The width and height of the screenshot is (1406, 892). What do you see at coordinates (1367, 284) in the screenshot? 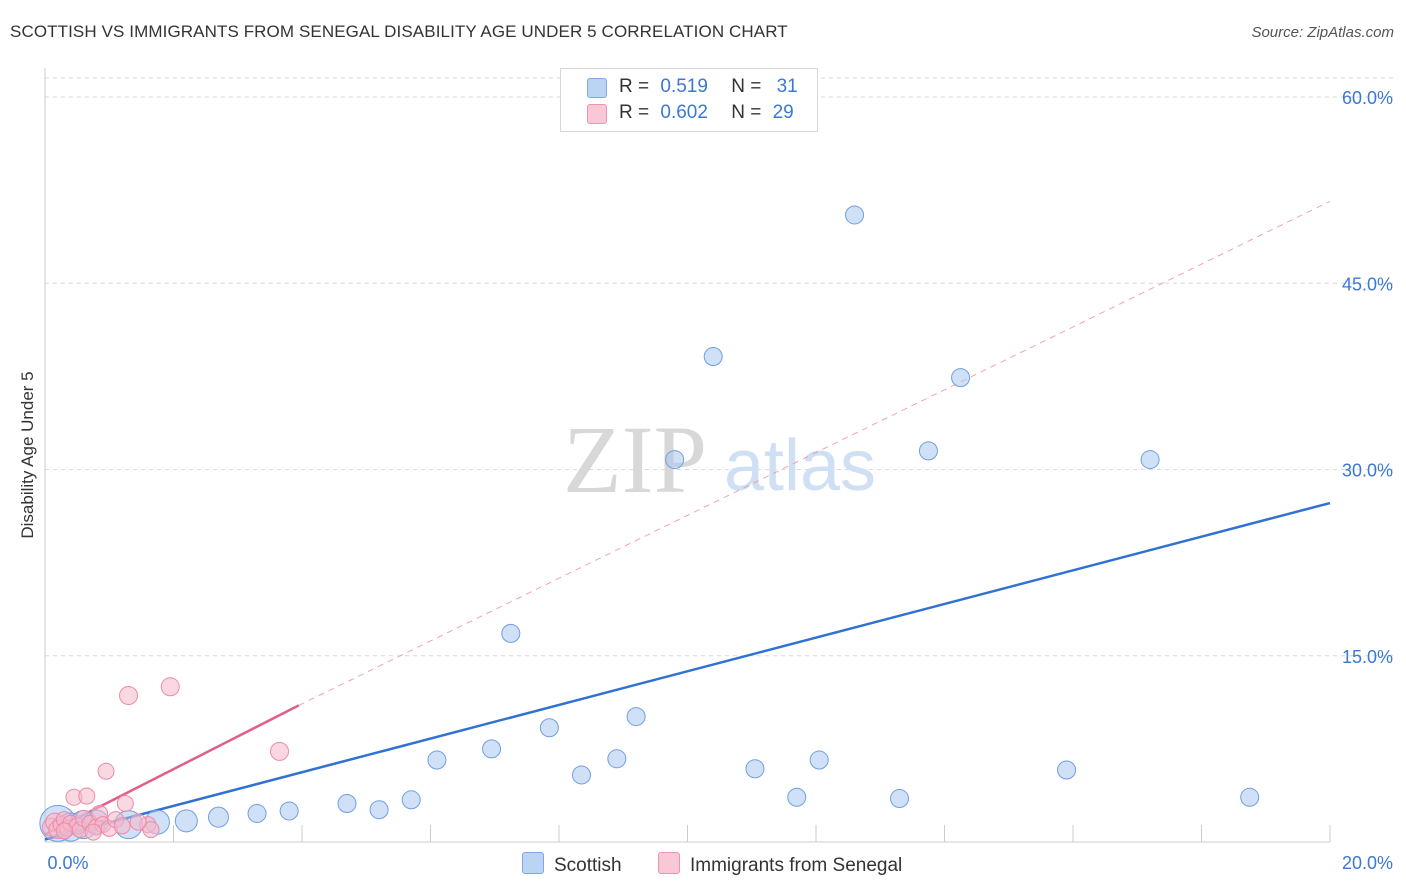
I see `y-tick-label: 45.0%` at bounding box center [1367, 284].